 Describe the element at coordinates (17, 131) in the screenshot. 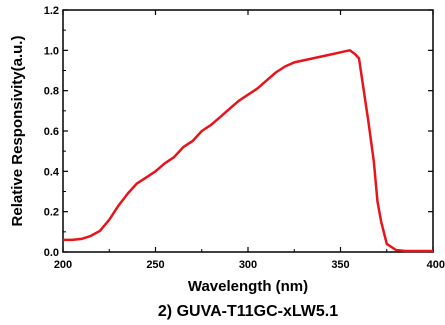

I see `y-axis-label: Relative Responsivity(a.u.)` at that location.